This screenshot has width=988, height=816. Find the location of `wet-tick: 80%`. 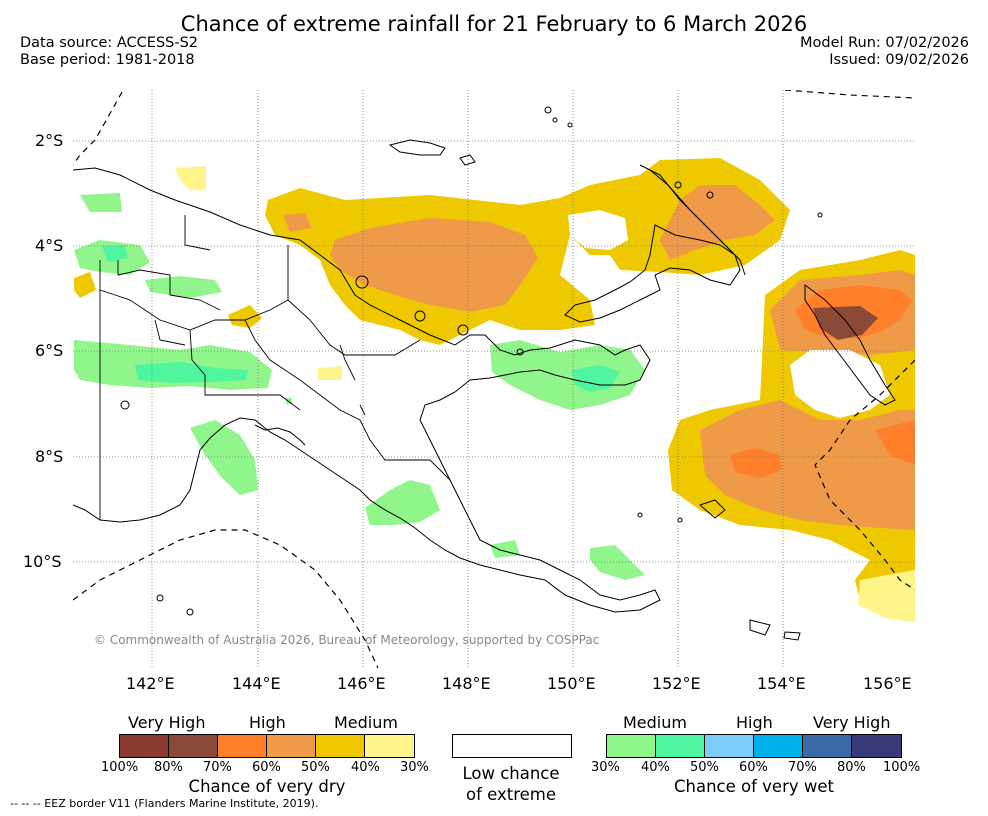

wet-tick: 80% is located at coordinates (851, 767).